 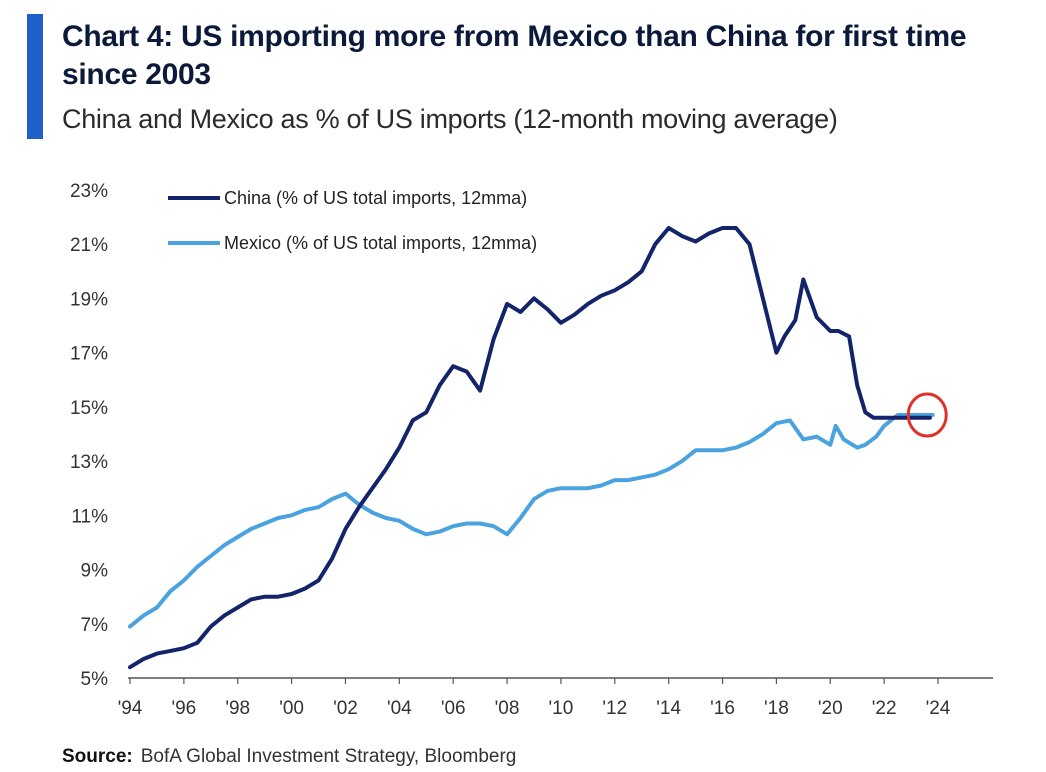 What do you see at coordinates (89, 245) in the screenshot?
I see `y-tick-label: 21%` at bounding box center [89, 245].